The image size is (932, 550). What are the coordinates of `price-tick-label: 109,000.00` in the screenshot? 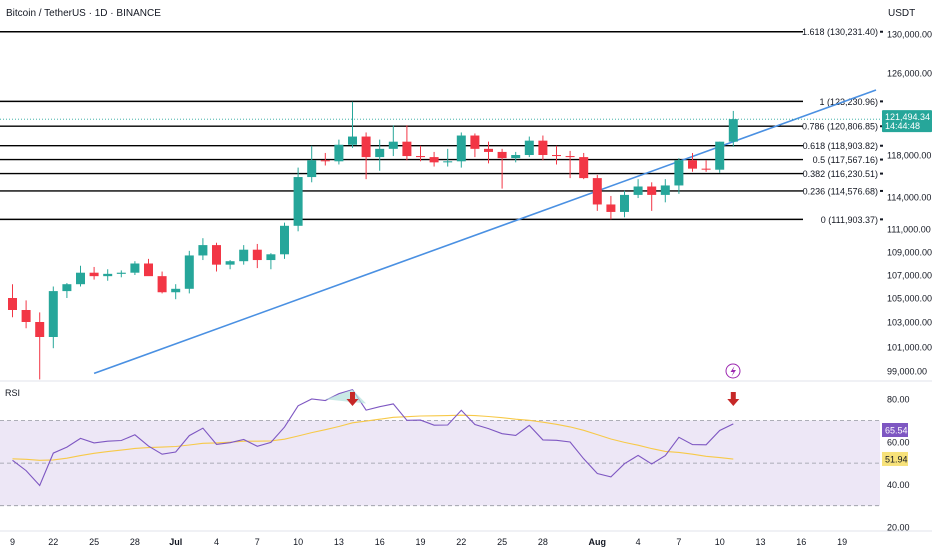 It's located at (909, 253).